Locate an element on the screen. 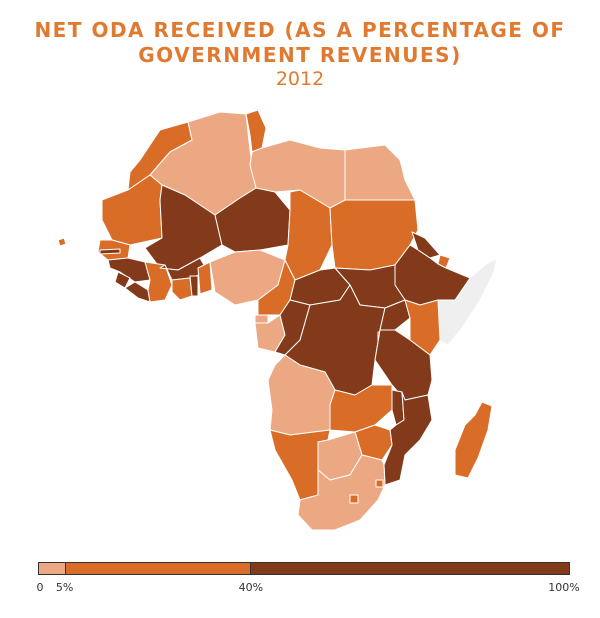  country-cape-verde is located at coordinates (62, 242).